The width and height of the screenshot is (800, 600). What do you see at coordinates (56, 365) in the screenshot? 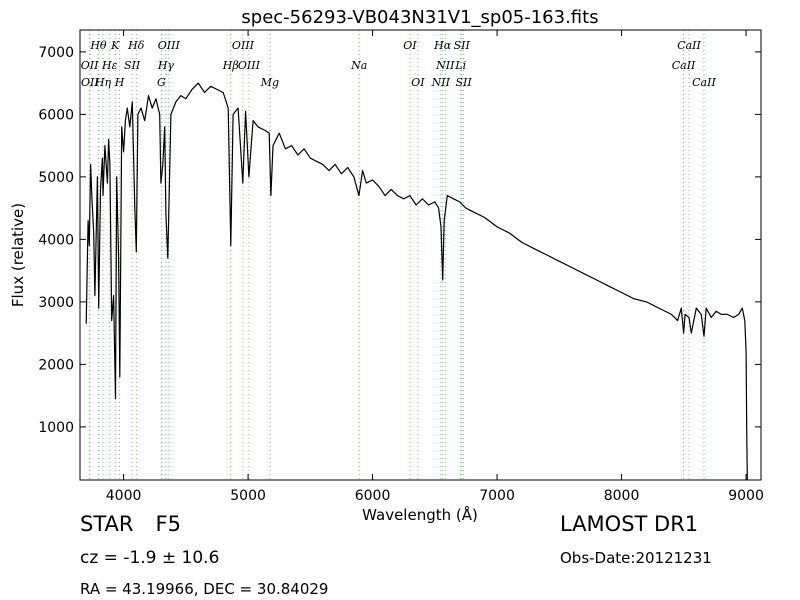
I see `y-tick-label: 2000` at bounding box center [56, 365].